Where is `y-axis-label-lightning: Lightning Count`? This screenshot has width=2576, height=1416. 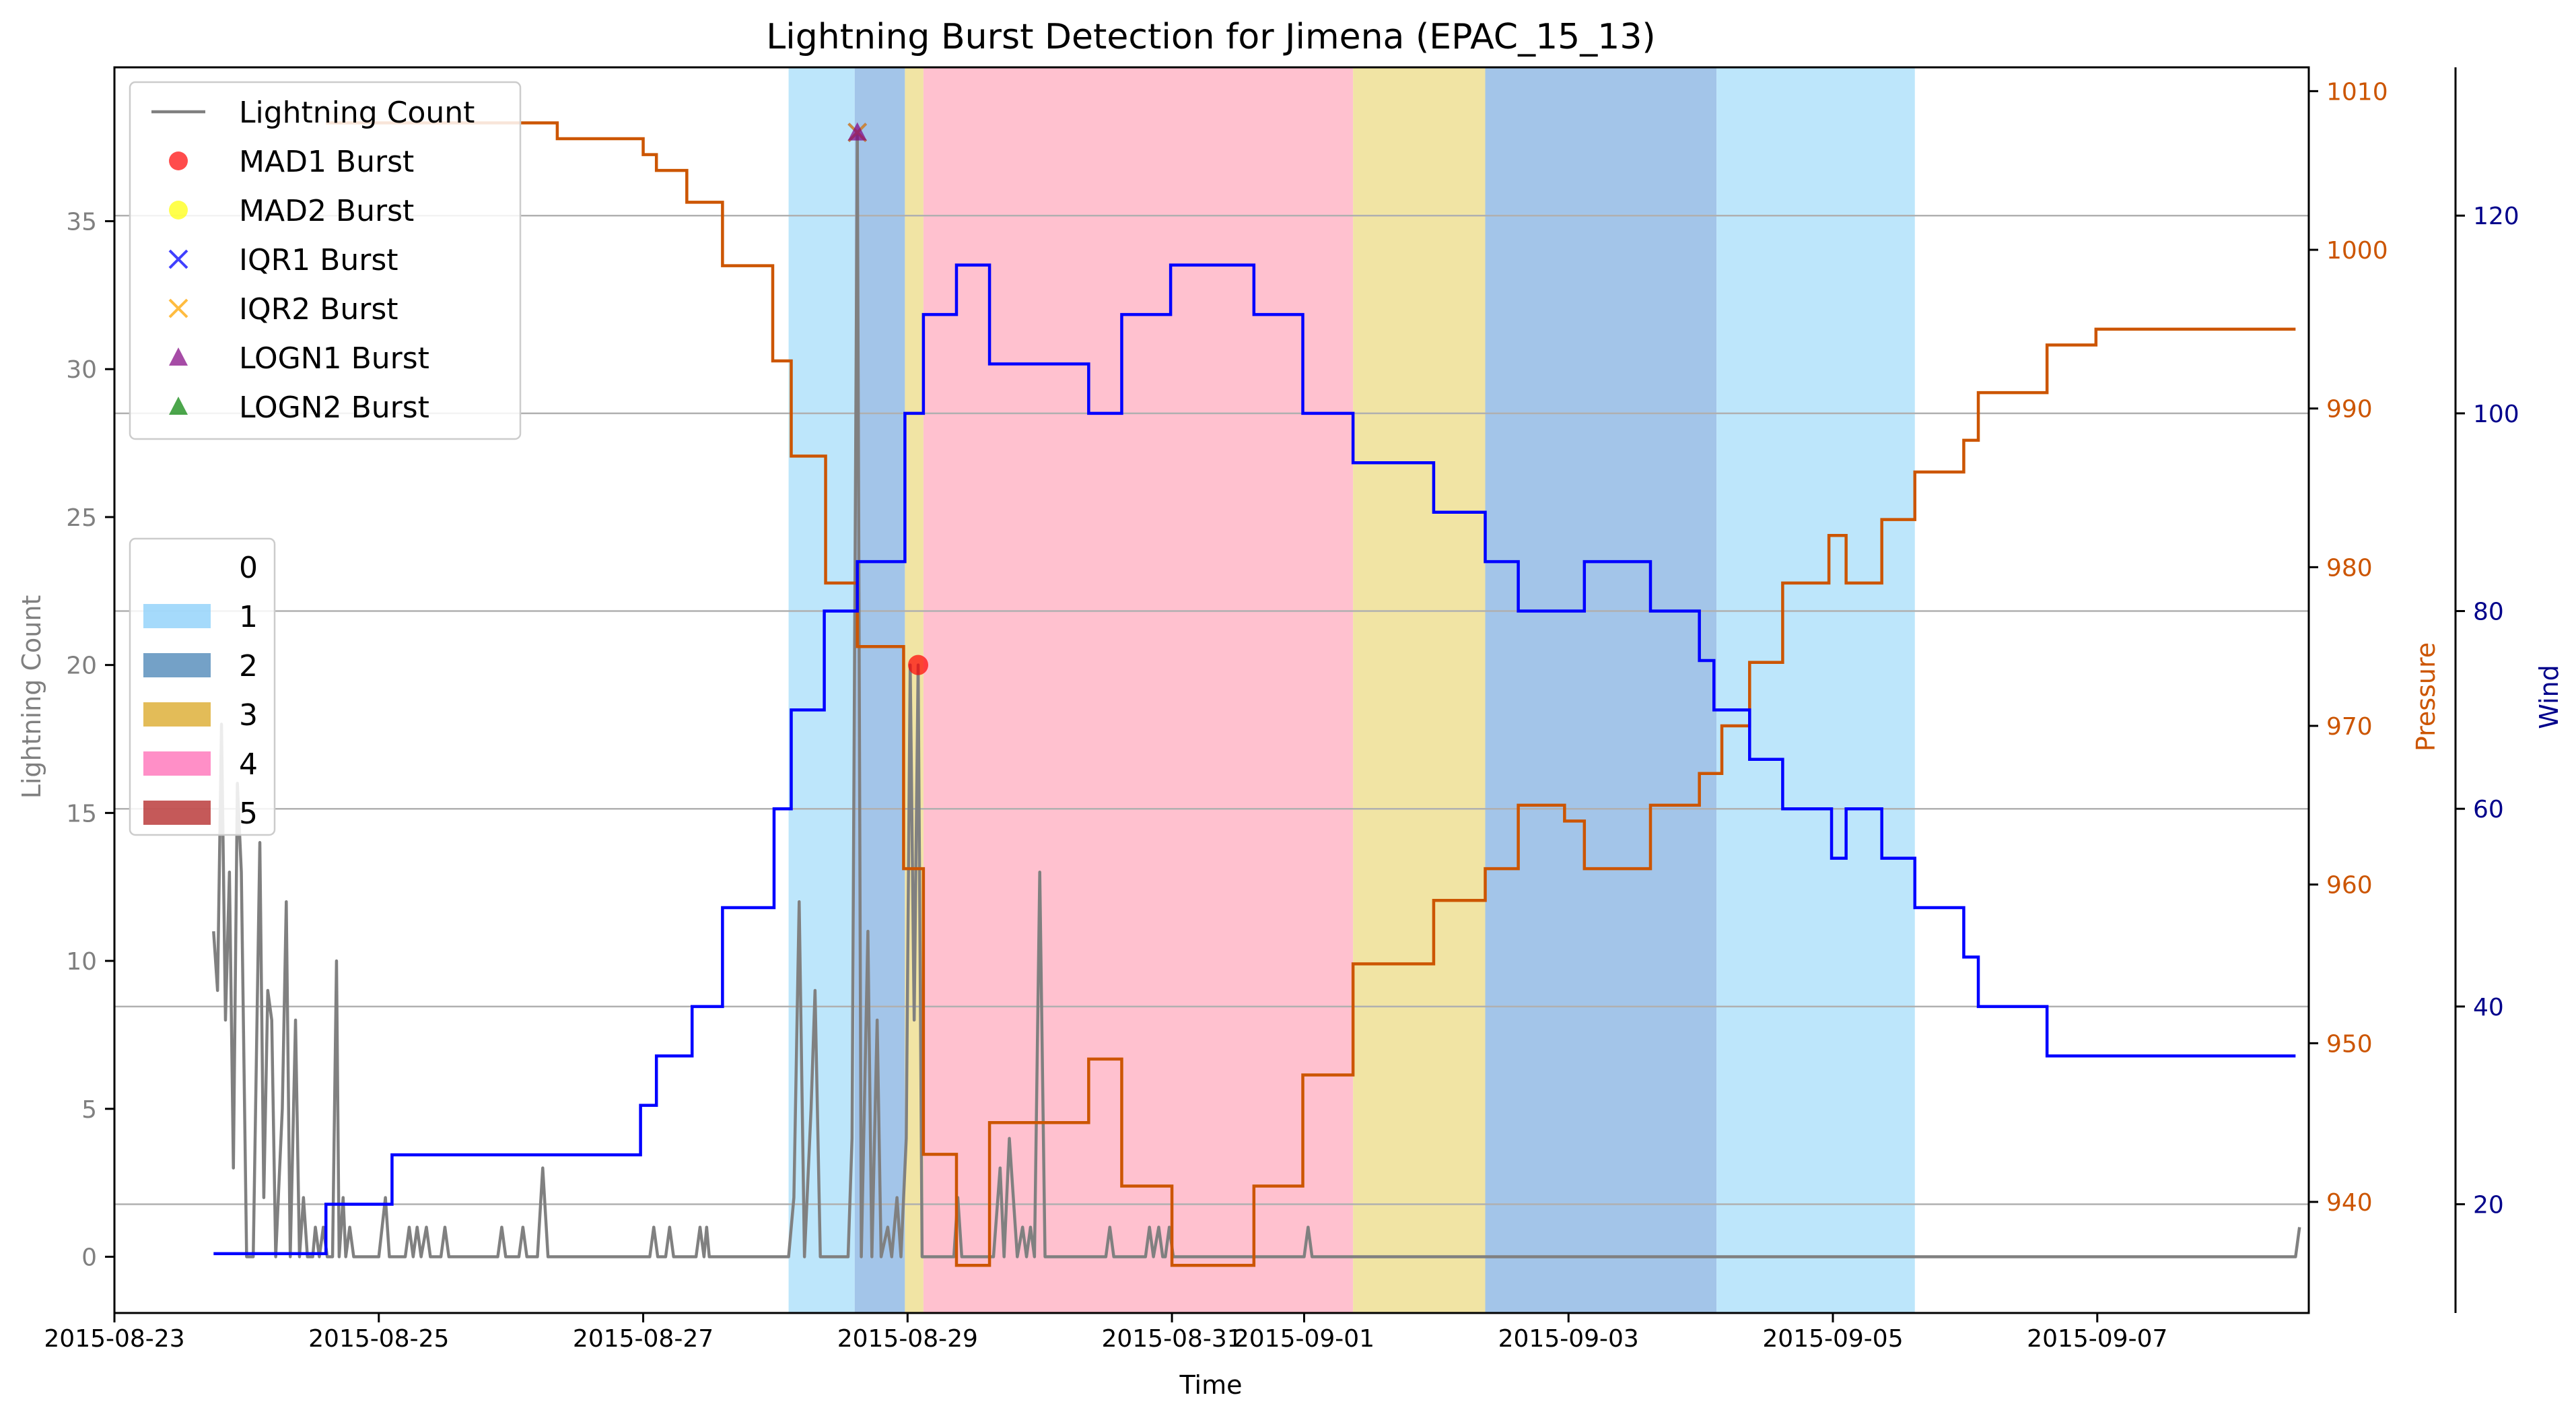 y-axis-label-lightning: Lightning Count is located at coordinates (31, 697).